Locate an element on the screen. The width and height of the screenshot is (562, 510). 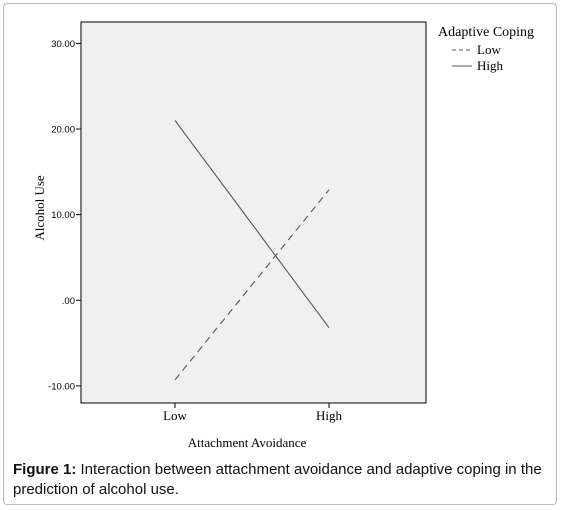
caption-label: Figure 1: is located at coordinates (45, 469).